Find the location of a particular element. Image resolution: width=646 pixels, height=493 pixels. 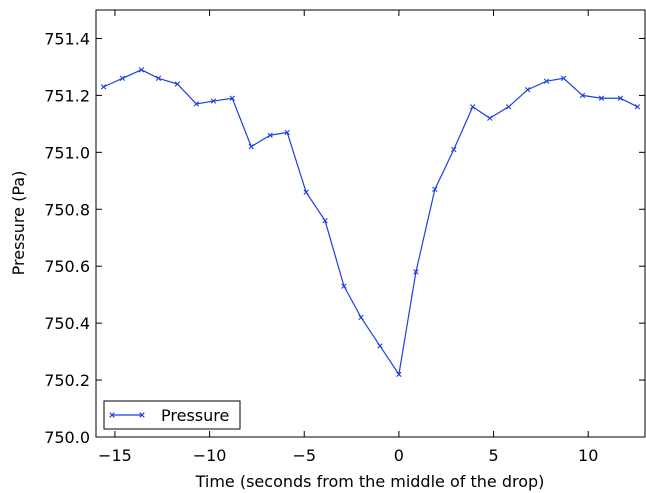

y-tick-label: 750.0 is located at coordinates (67, 437).